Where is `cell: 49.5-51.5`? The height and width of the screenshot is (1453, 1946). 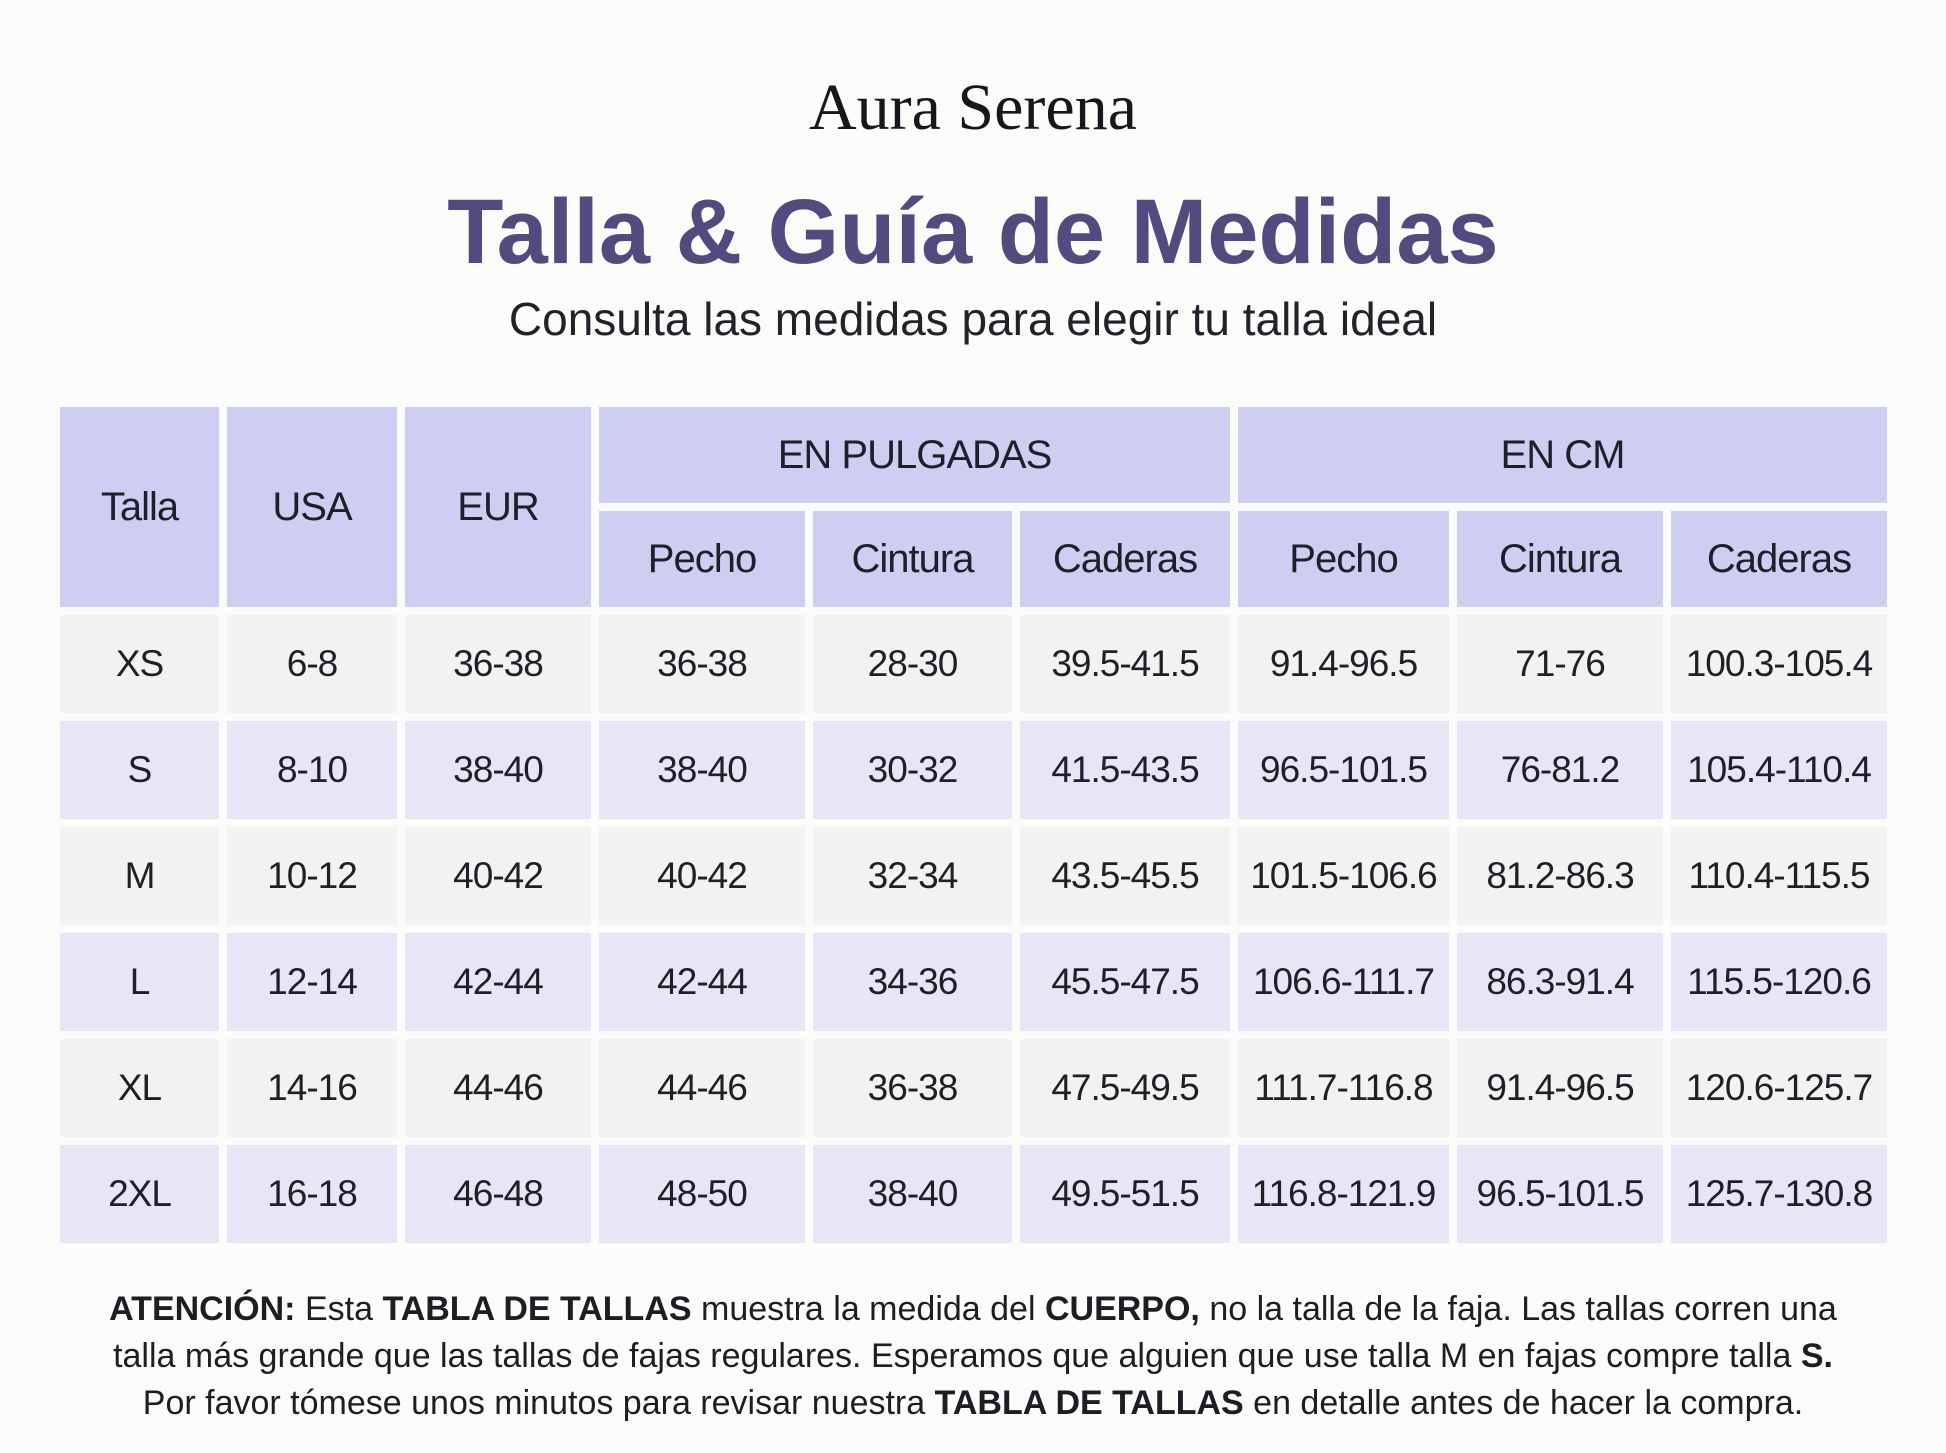 cell: 49.5-51.5 is located at coordinates (1125, 1194).